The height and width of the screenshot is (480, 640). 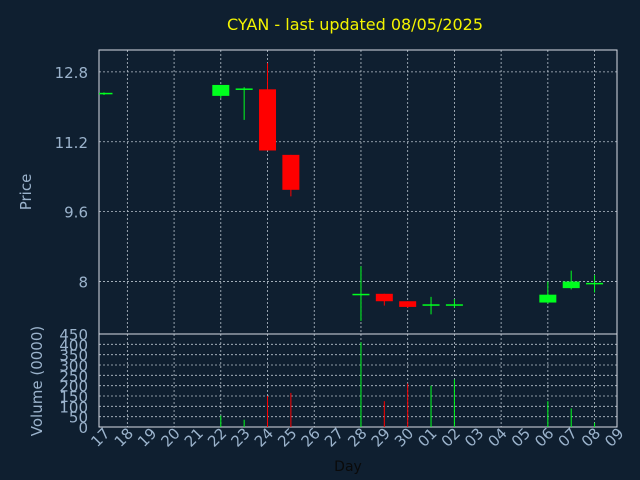 I want to click on volume-y-tick-label: 100, so click(x=73, y=407).